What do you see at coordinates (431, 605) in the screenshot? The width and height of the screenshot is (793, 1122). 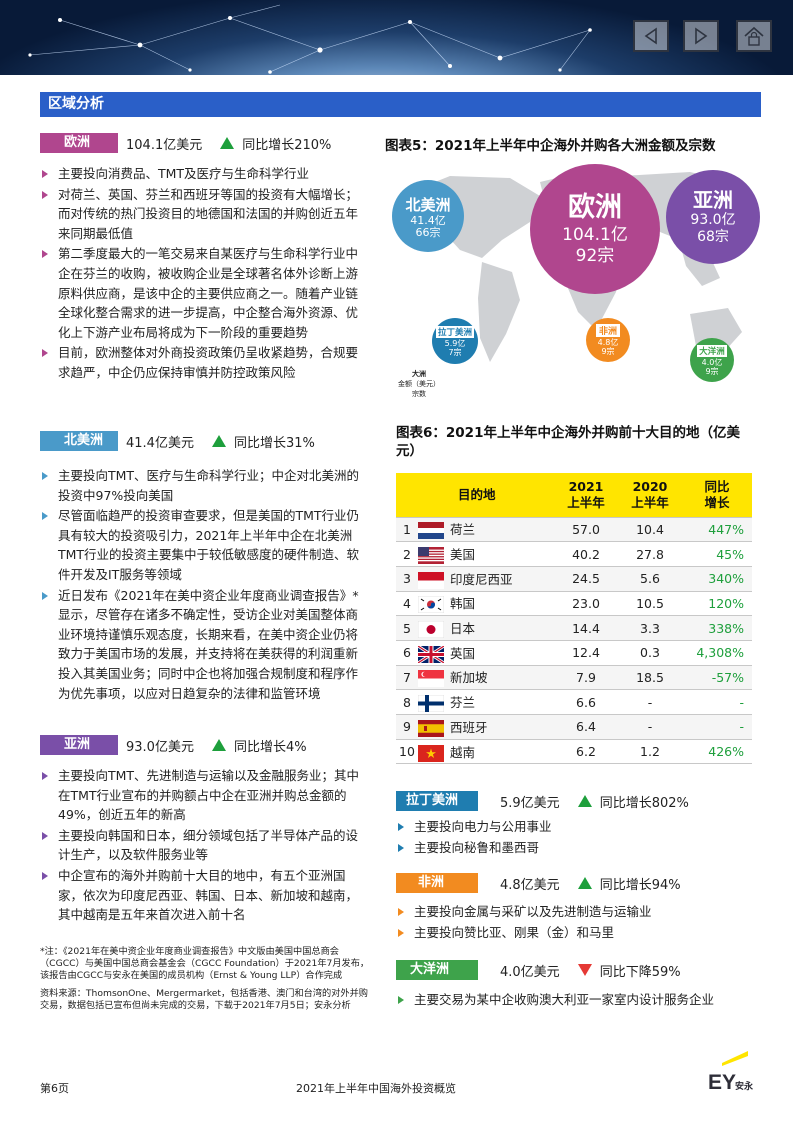 I see `flag-south-korea-icon` at bounding box center [431, 605].